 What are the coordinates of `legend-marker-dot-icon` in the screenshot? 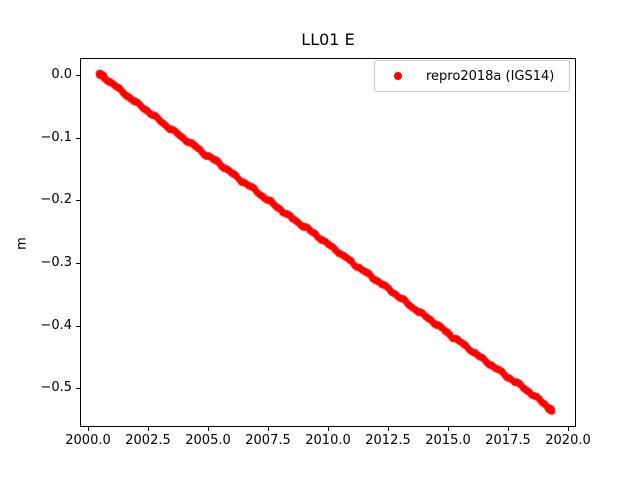 It's located at (398, 76).